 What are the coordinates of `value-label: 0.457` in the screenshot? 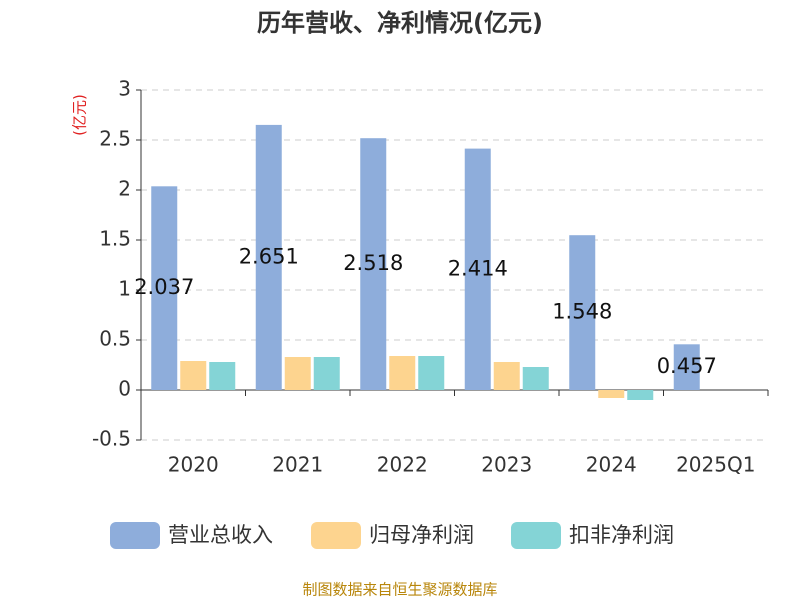 It's located at (687, 366).